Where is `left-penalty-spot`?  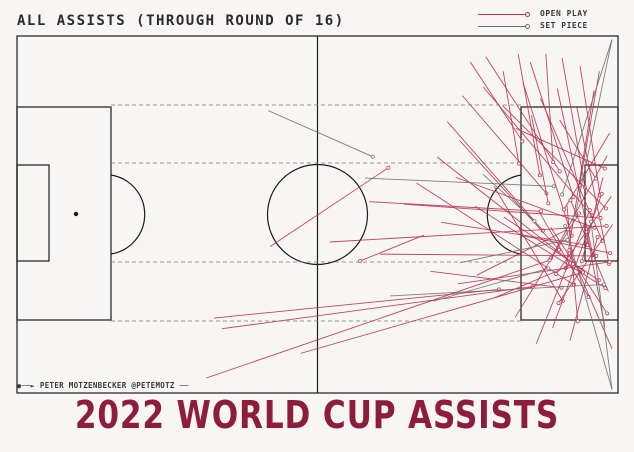
left-penalty-spot is located at coordinates (76, 214).